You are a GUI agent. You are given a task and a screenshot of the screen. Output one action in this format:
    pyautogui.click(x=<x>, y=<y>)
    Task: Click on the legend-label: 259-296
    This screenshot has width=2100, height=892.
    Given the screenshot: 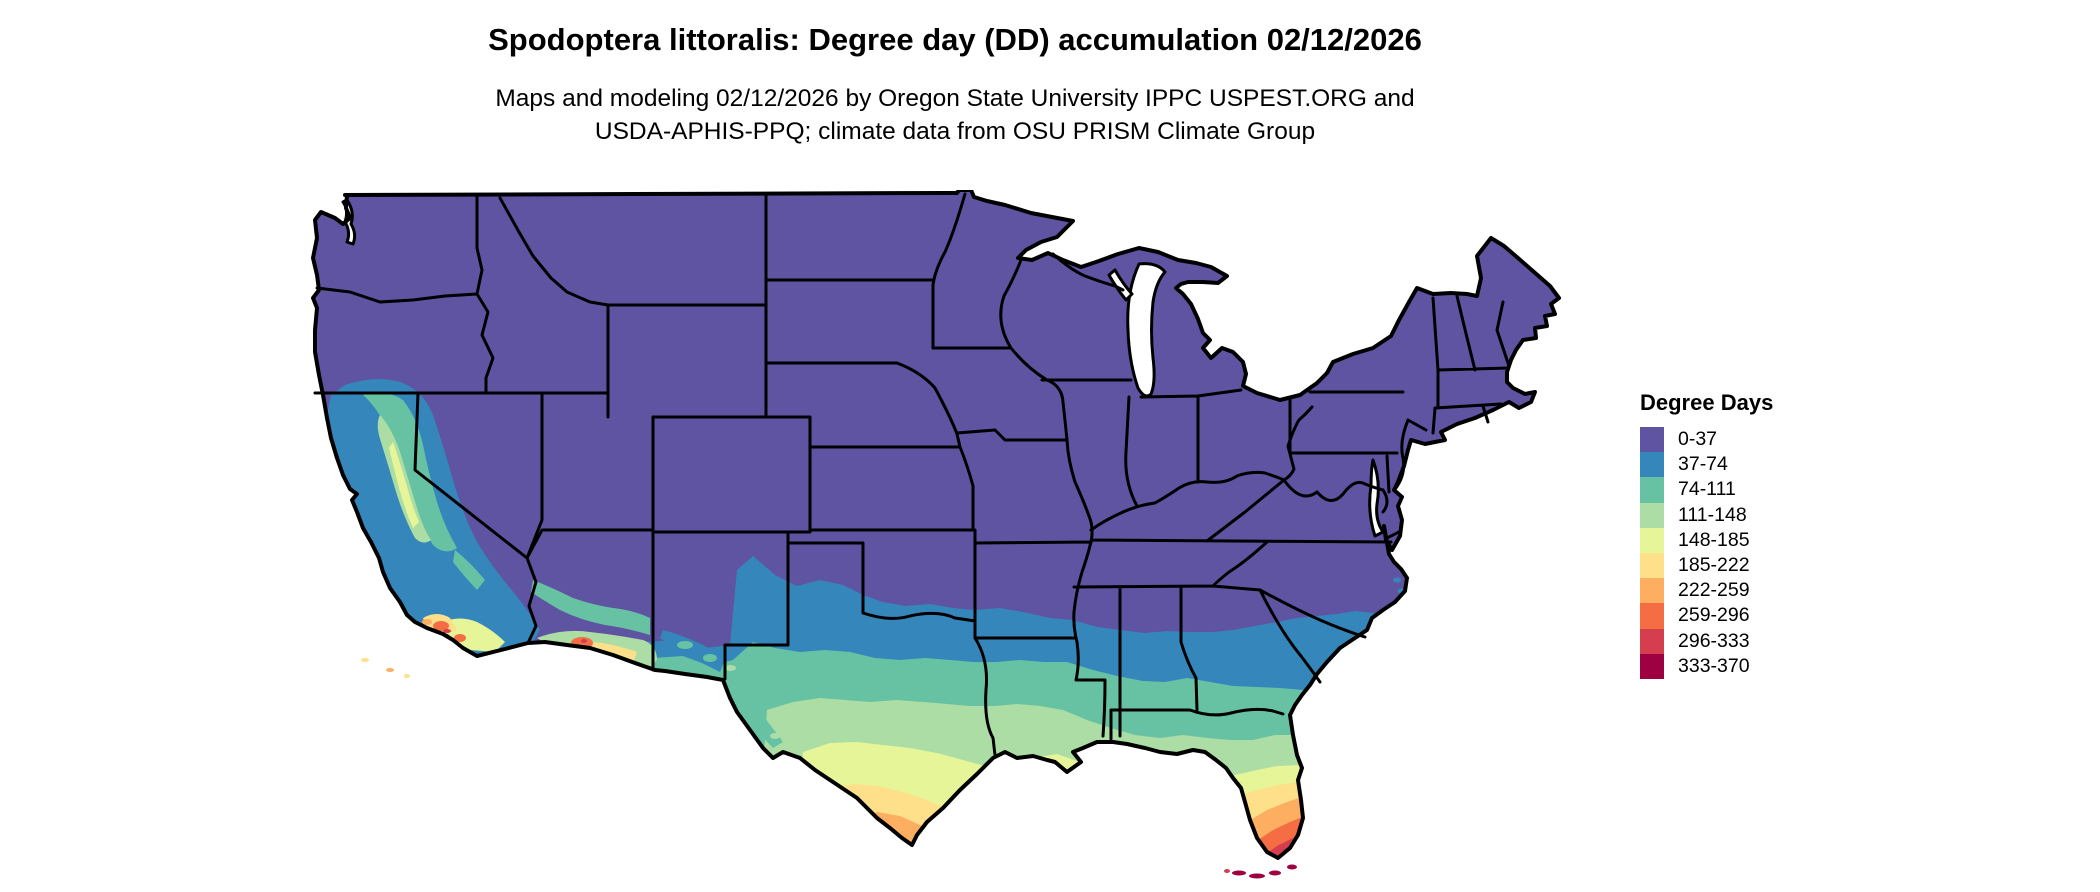 What is the action you would take?
    pyautogui.click(x=1714, y=615)
    